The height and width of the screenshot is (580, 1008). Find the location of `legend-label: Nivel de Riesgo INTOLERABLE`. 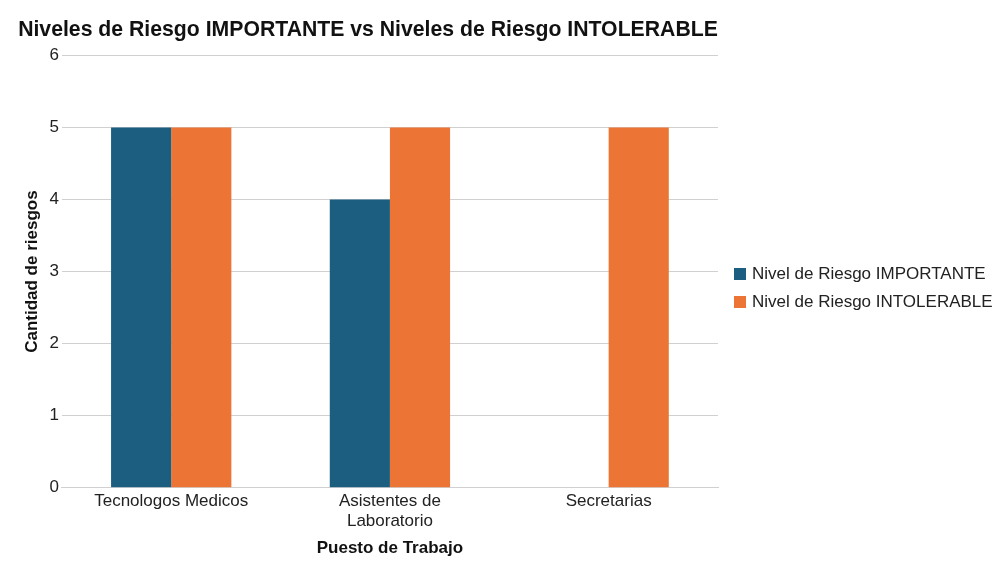

legend-label: Nivel de Riesgo INTOLERABLE is located at coordinates (872, 302).